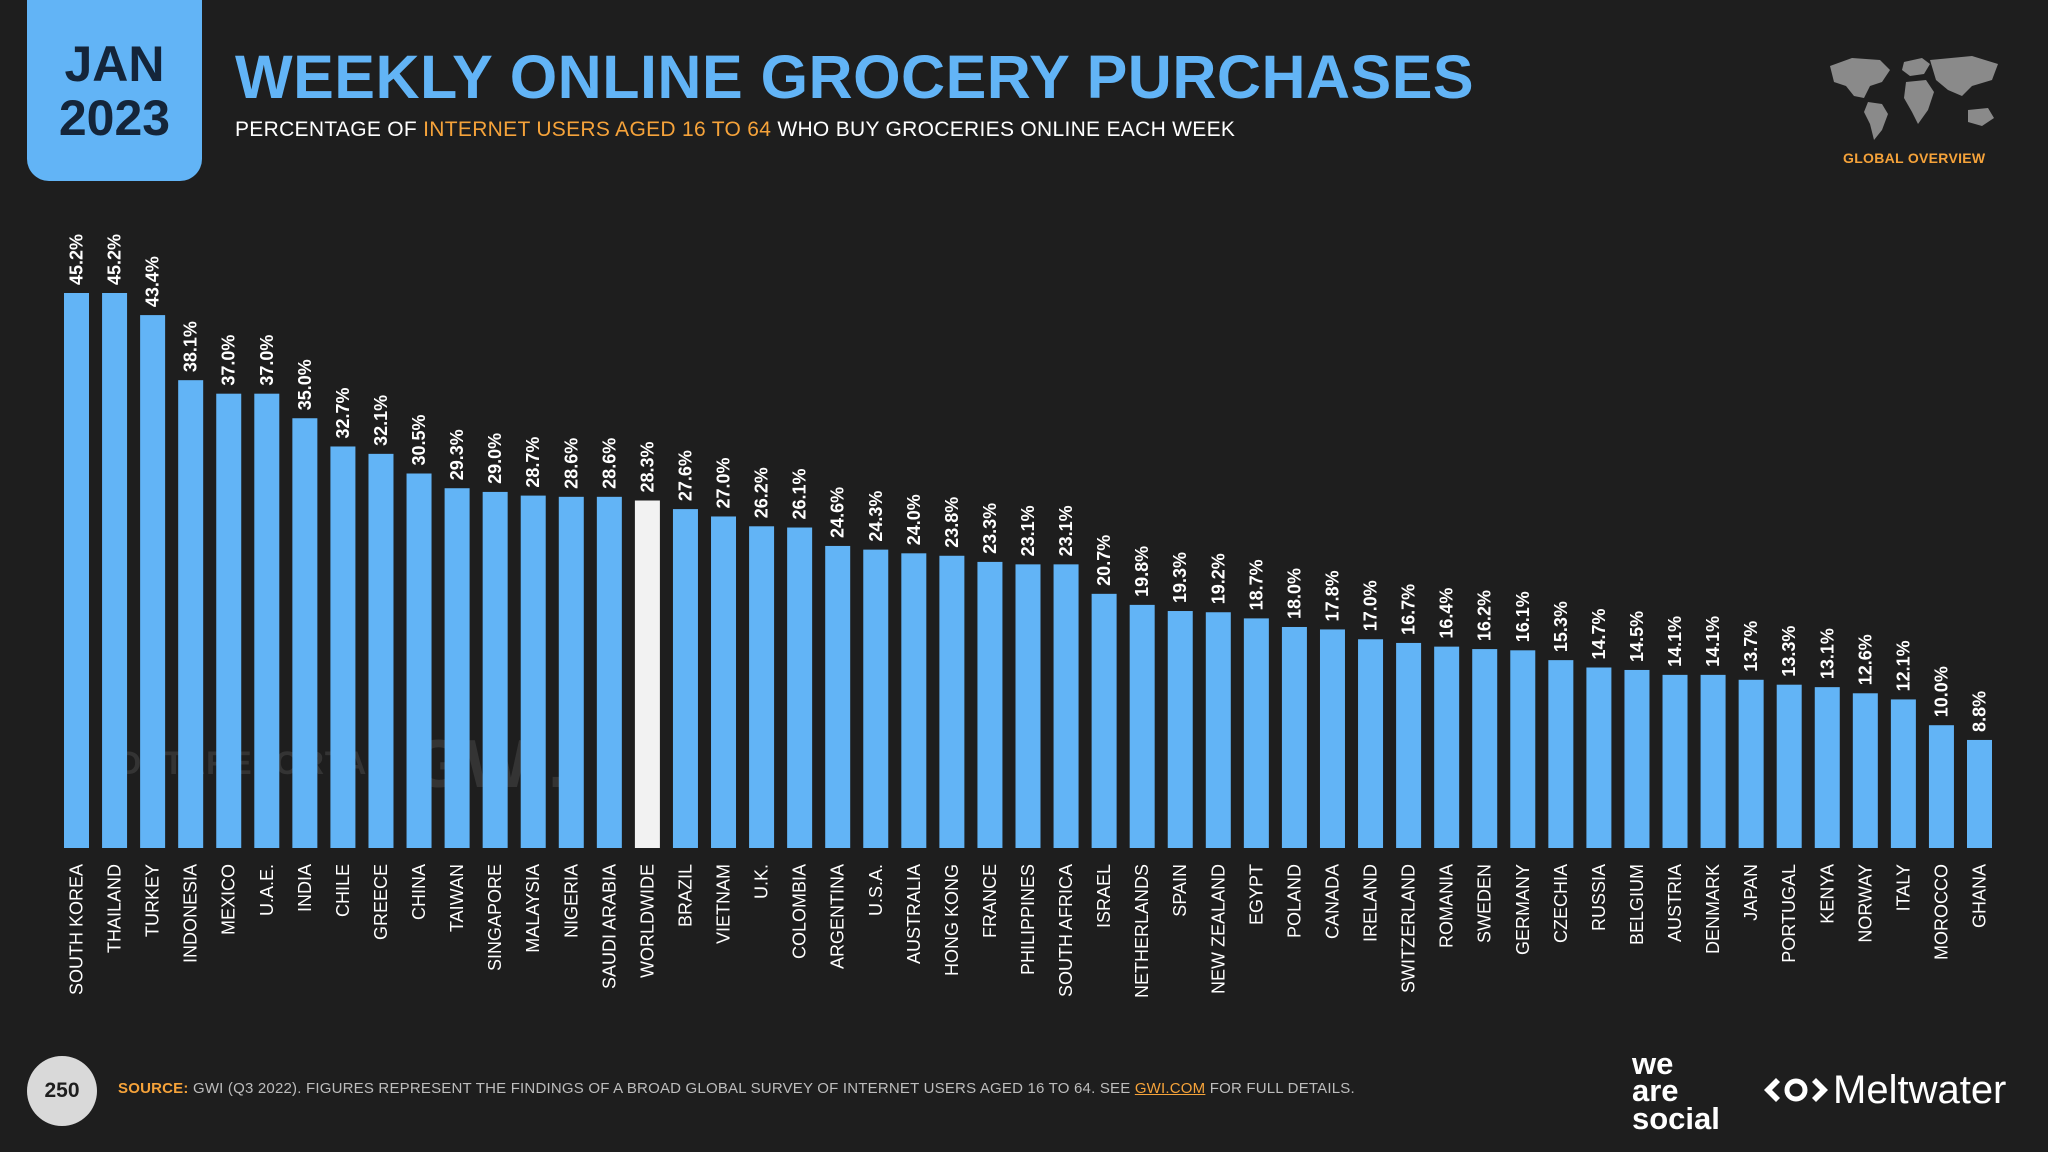 The height and width of the screenshot is (1152, 2048). Describe the element at coordinates (1180, 577) in the screenshot. I see `value-label: 19.3%` at that location.